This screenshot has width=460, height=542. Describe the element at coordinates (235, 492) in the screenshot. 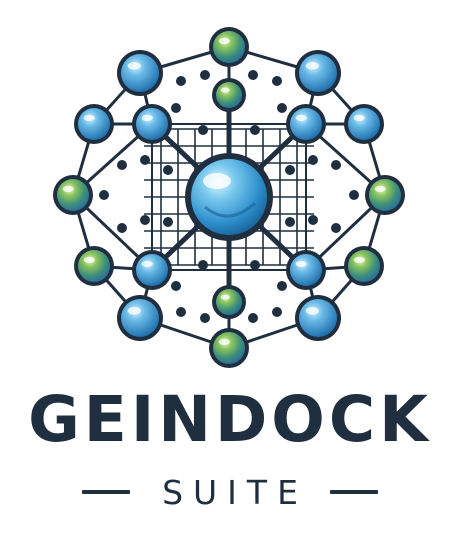

I see `brand-subtitle: SUITE` at that location.